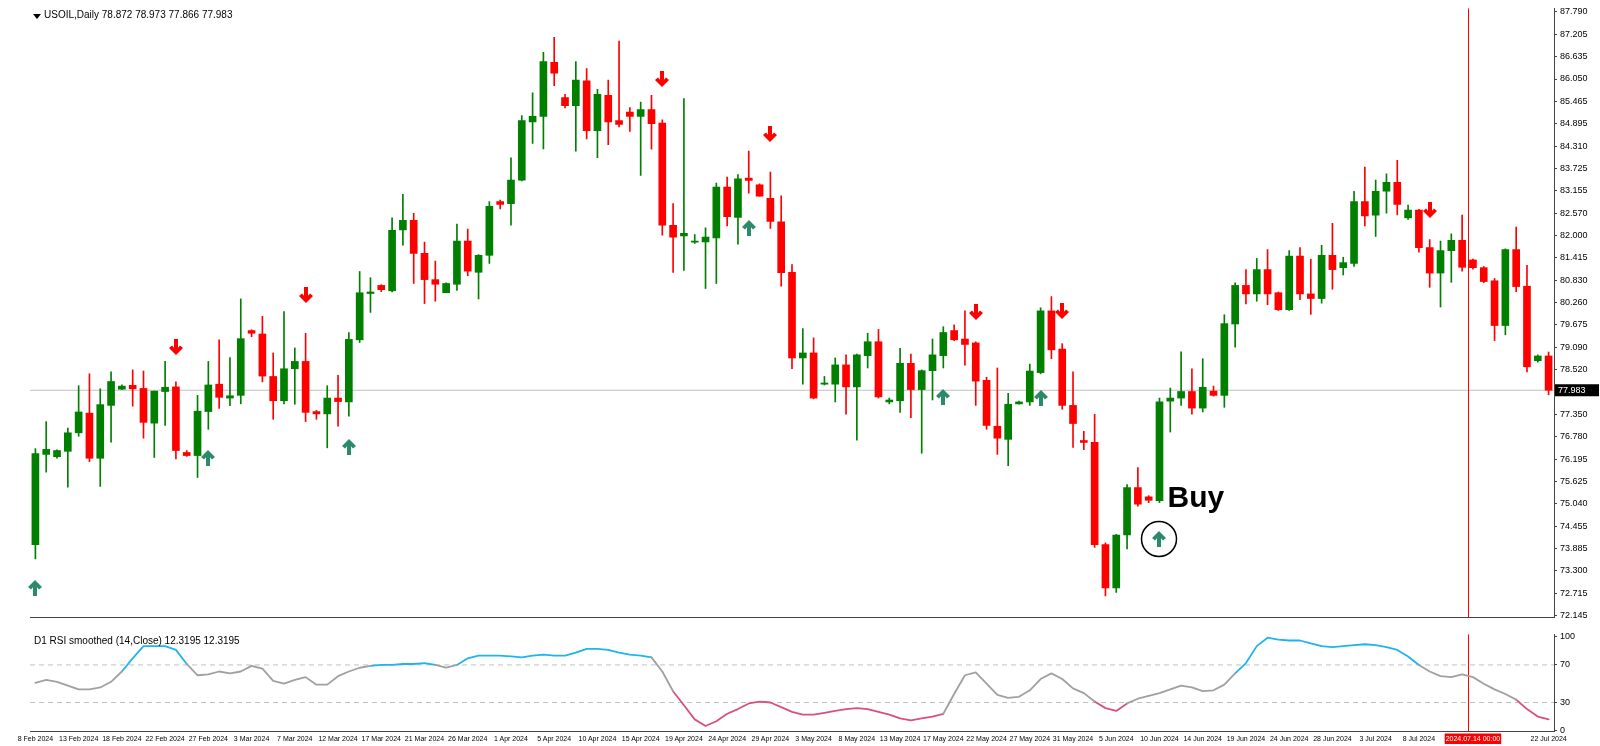 This screenshot has height=746, width=1600. I want to click on y-tick-label: 86.635, so click(1574, 55).